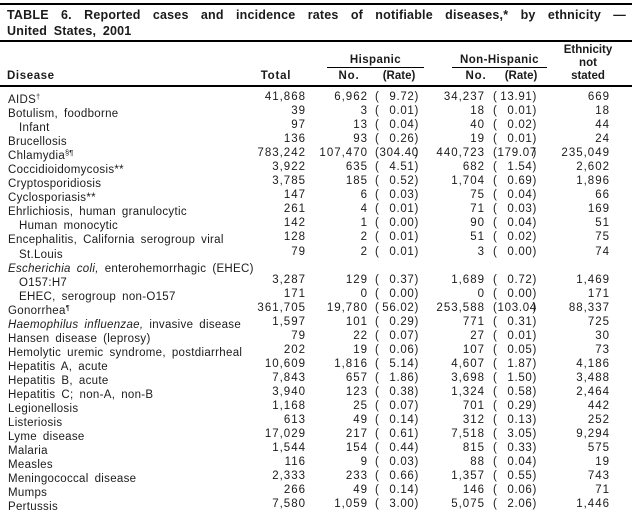 Image resolution: width=632 pixels, height=532 pixels. Describe the element at coordinates (473, 448) in the screenshot. I see `non-hispanic-no-cell: 815` at that location.